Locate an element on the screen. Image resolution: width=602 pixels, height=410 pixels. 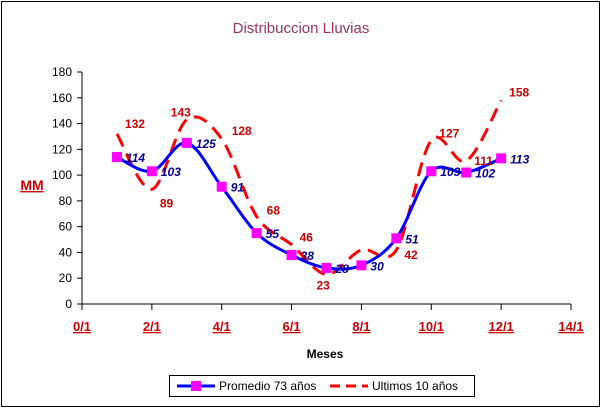
y-tick-label: 100 is located at coordinates (62, 175).